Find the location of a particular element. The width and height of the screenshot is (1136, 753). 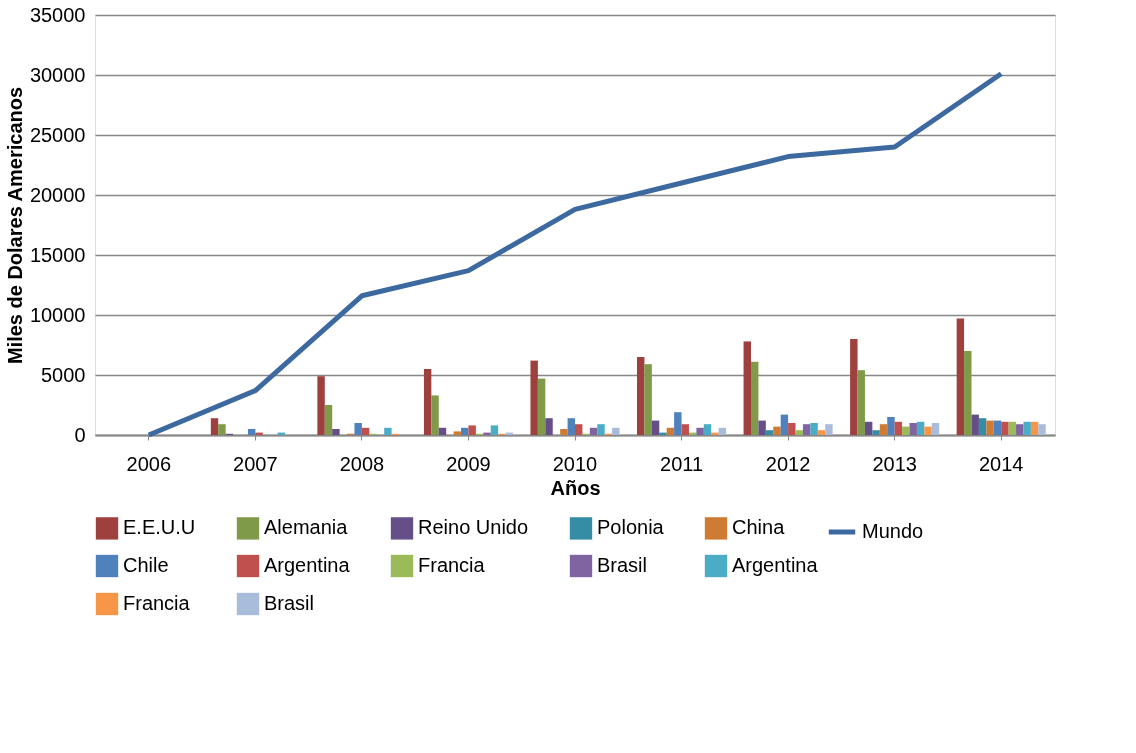

y-tick-label: 5000 is located at coordinates (63, 374).